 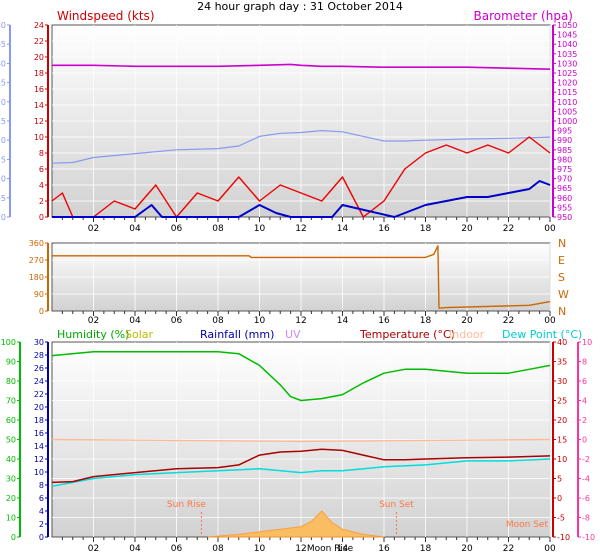 I want to click on rainfall-axis-tick-label: 14, so click(x=39, y=446).